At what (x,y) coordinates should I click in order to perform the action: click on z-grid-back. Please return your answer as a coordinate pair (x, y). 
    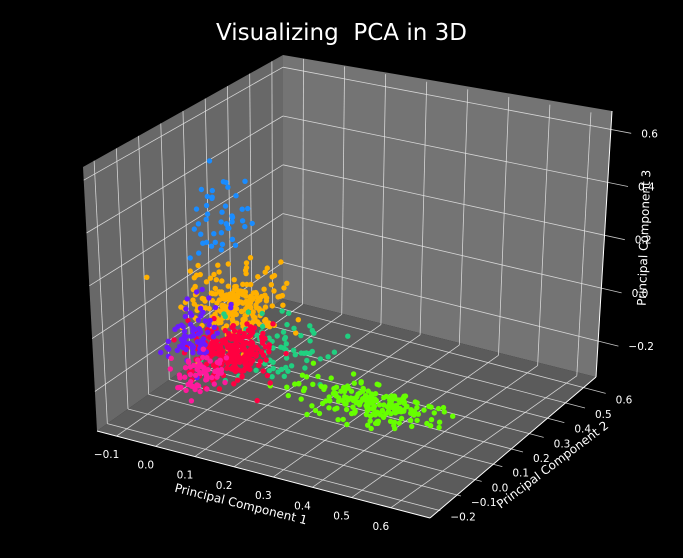
    Looking at the image, I should click on (453, 202).